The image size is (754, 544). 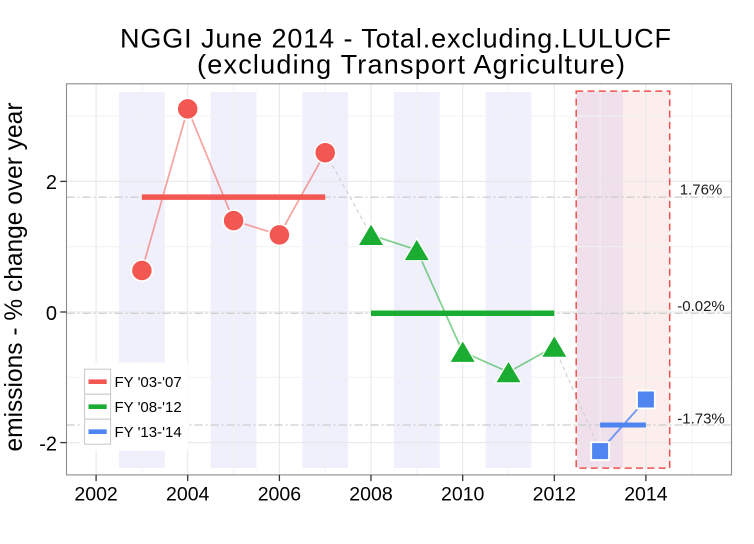 What do you see at coordinates (701, 190) in the screenshot?
I see `svg-text: 1.76%` at bounding box center [701, 190].